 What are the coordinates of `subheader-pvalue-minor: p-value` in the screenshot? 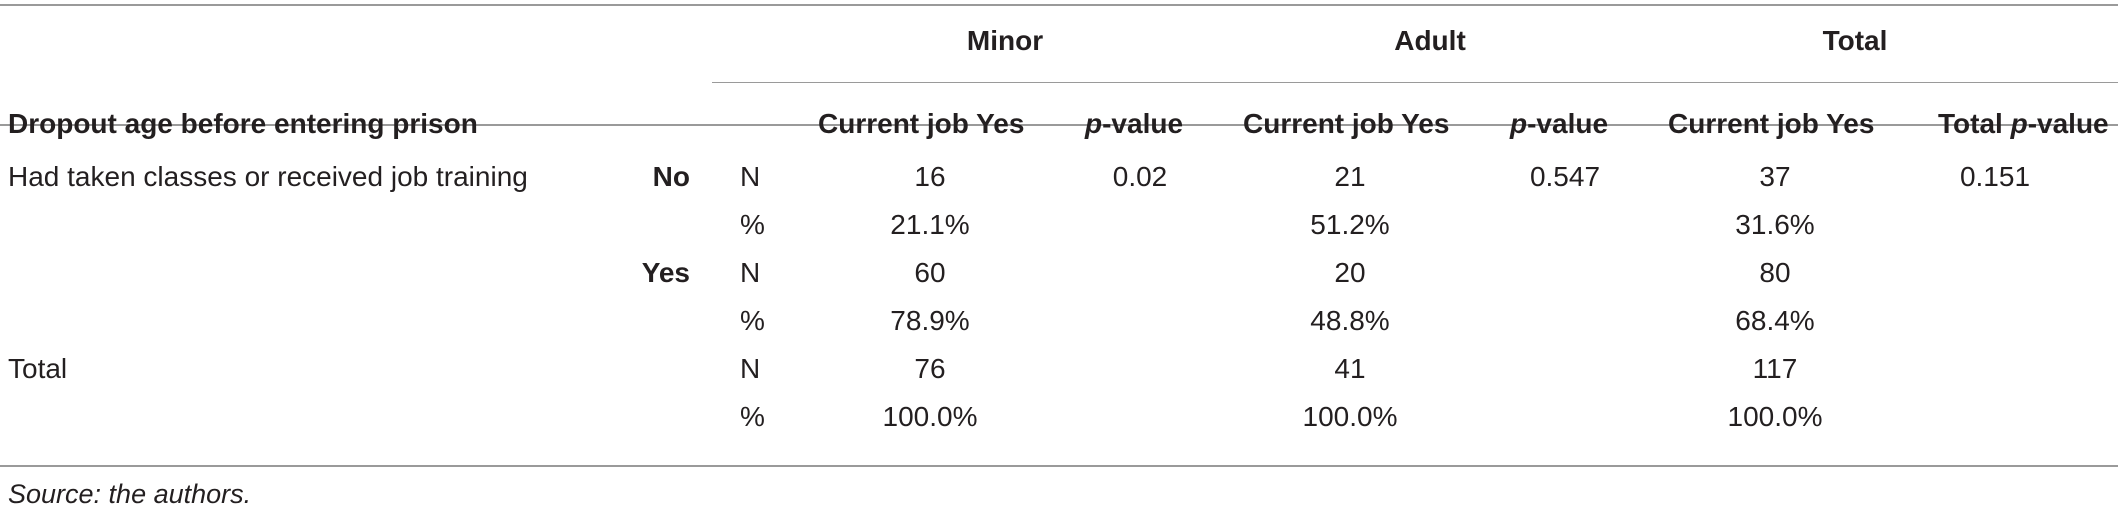 It's located at (1134, 124).